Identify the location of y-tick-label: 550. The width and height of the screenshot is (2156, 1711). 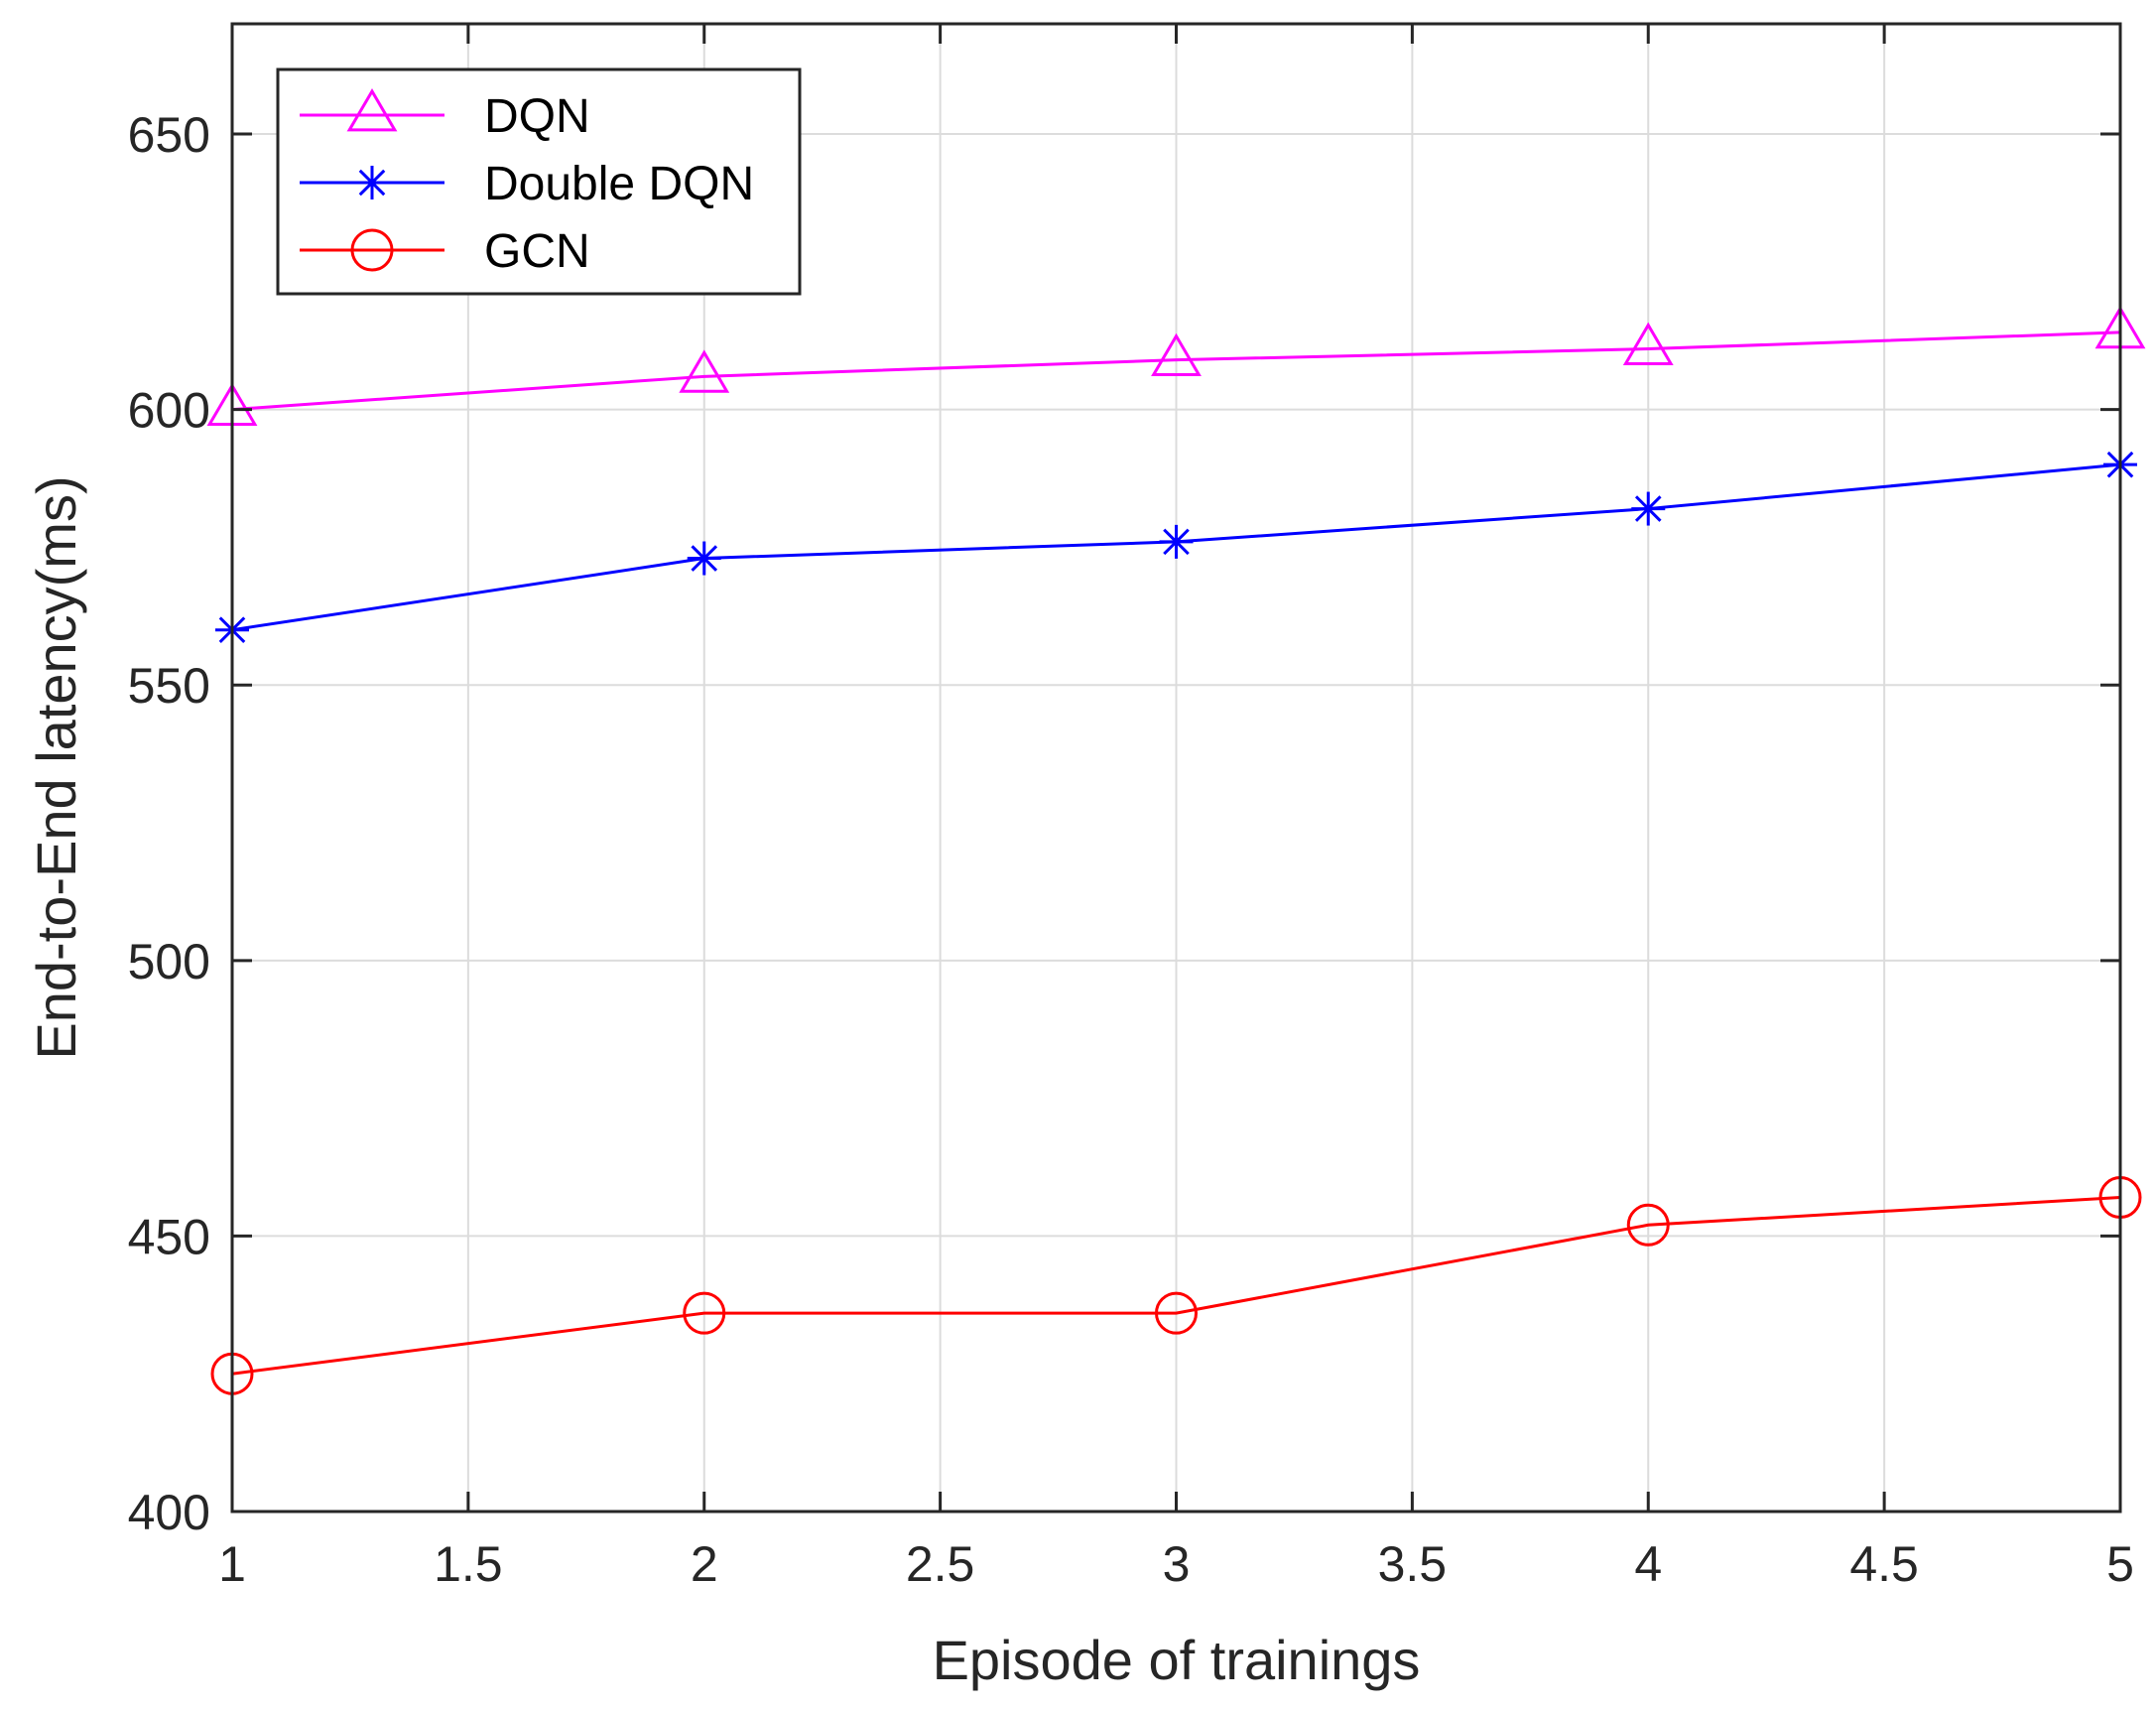
(169, 686).